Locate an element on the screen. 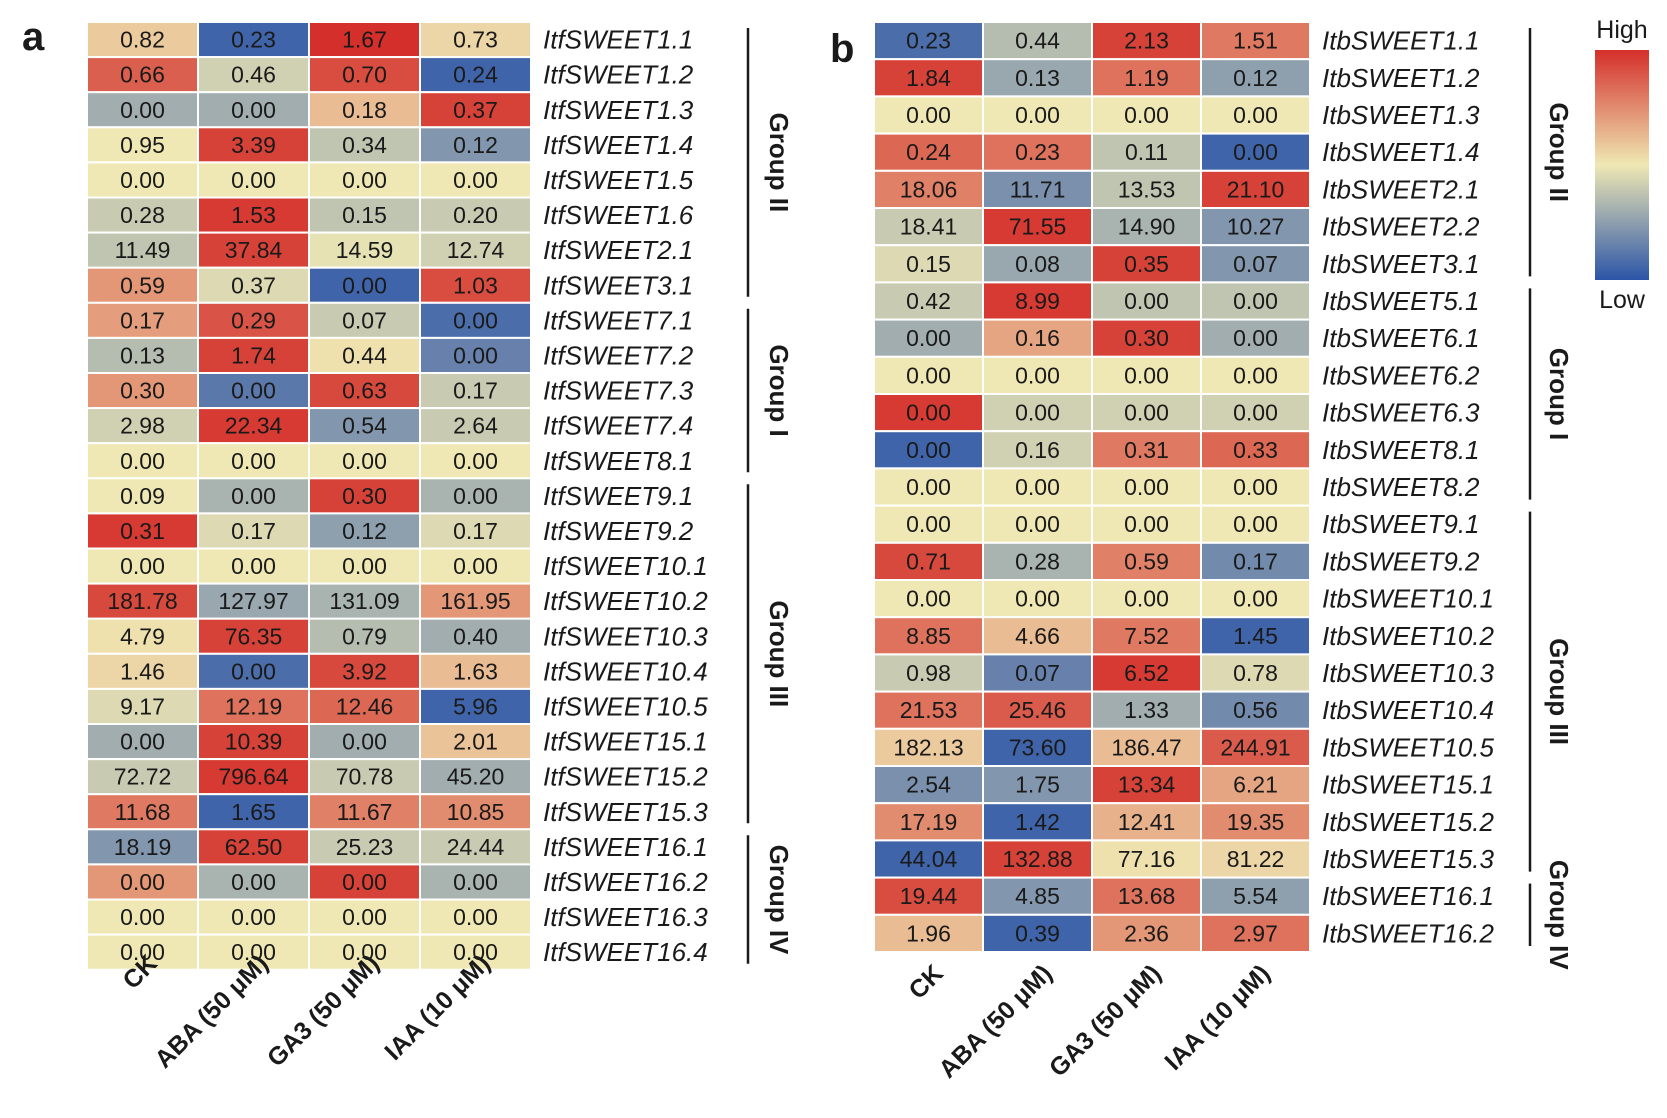  row-label: ItfSWEET7.4 is located at coordinates (618, 426).